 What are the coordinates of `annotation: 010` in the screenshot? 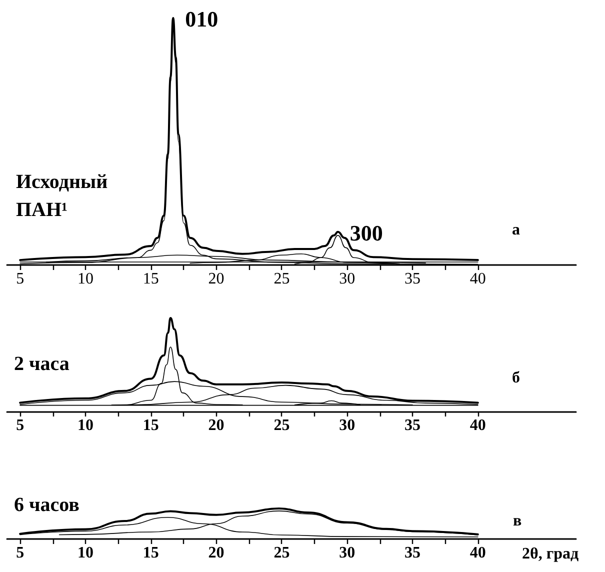 It's located at (201, 19).